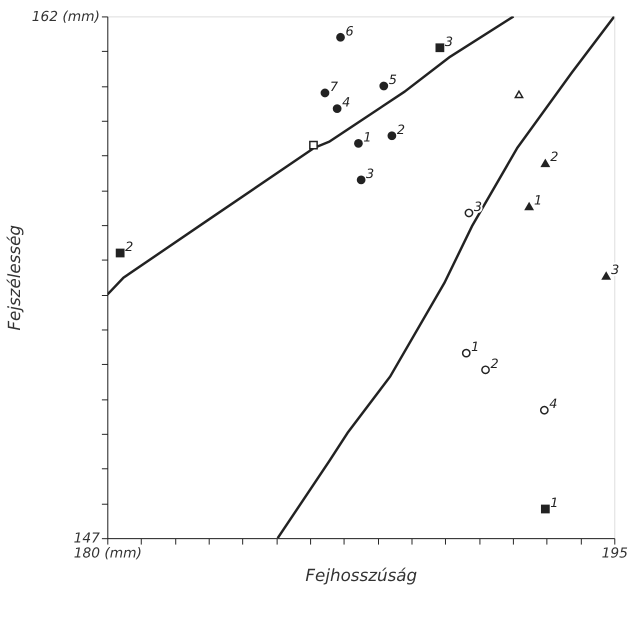  Describe the element at coordinates (392, 80) in the screenshot. I see `annotation: 5` at that location.